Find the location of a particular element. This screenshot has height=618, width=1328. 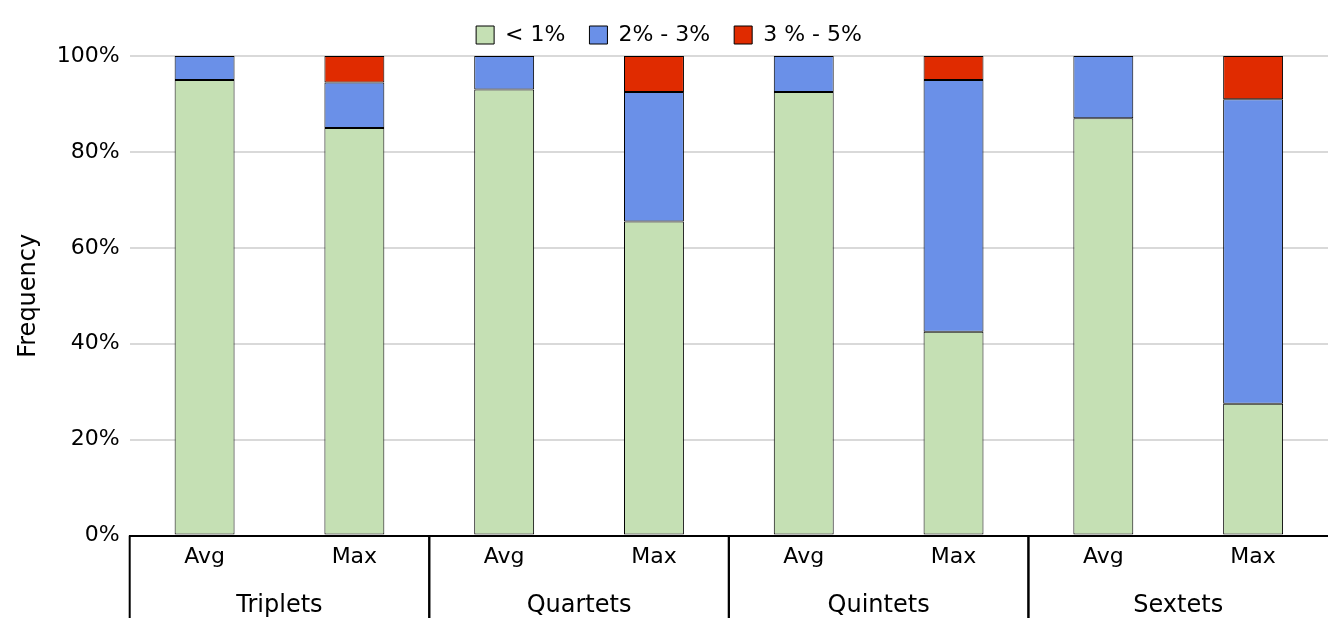

y-tick-label: 0% is located at coordinates (102, 534).